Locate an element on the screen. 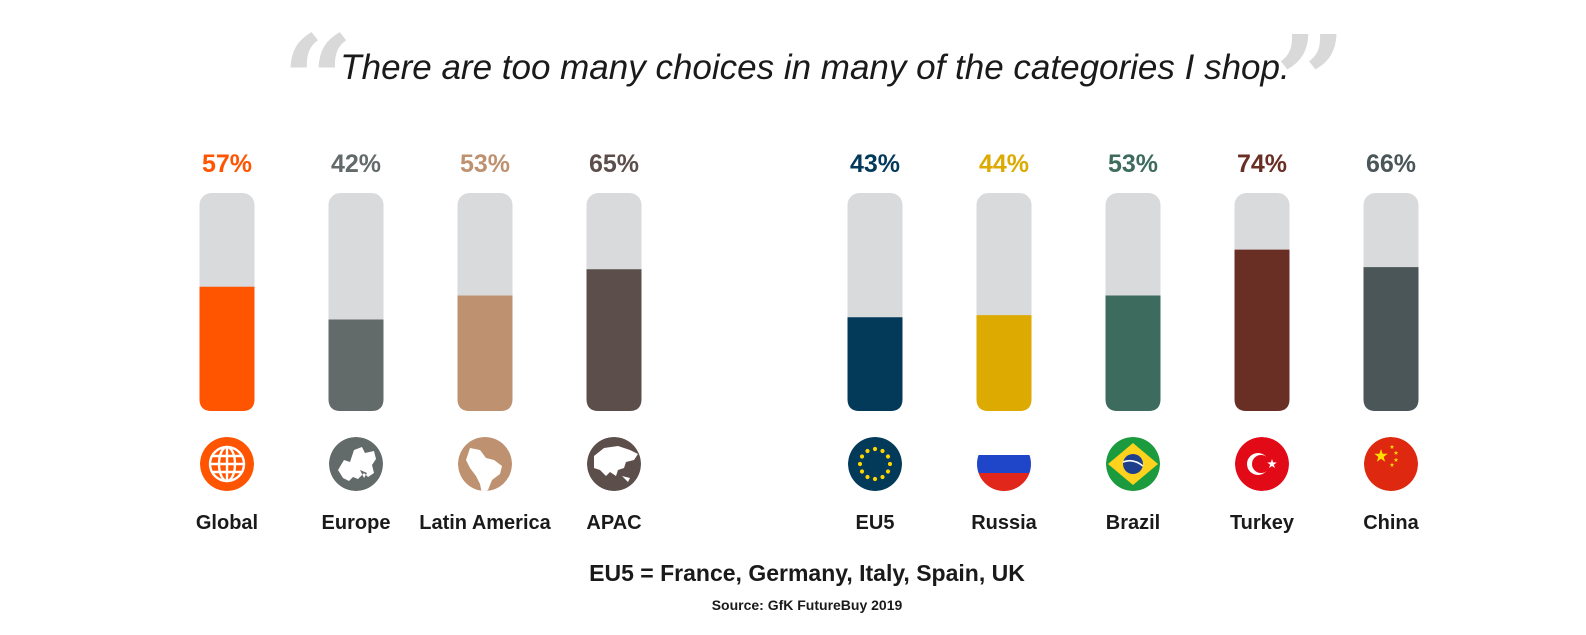  data-label: 74% is located at coordinates (1262, 164).